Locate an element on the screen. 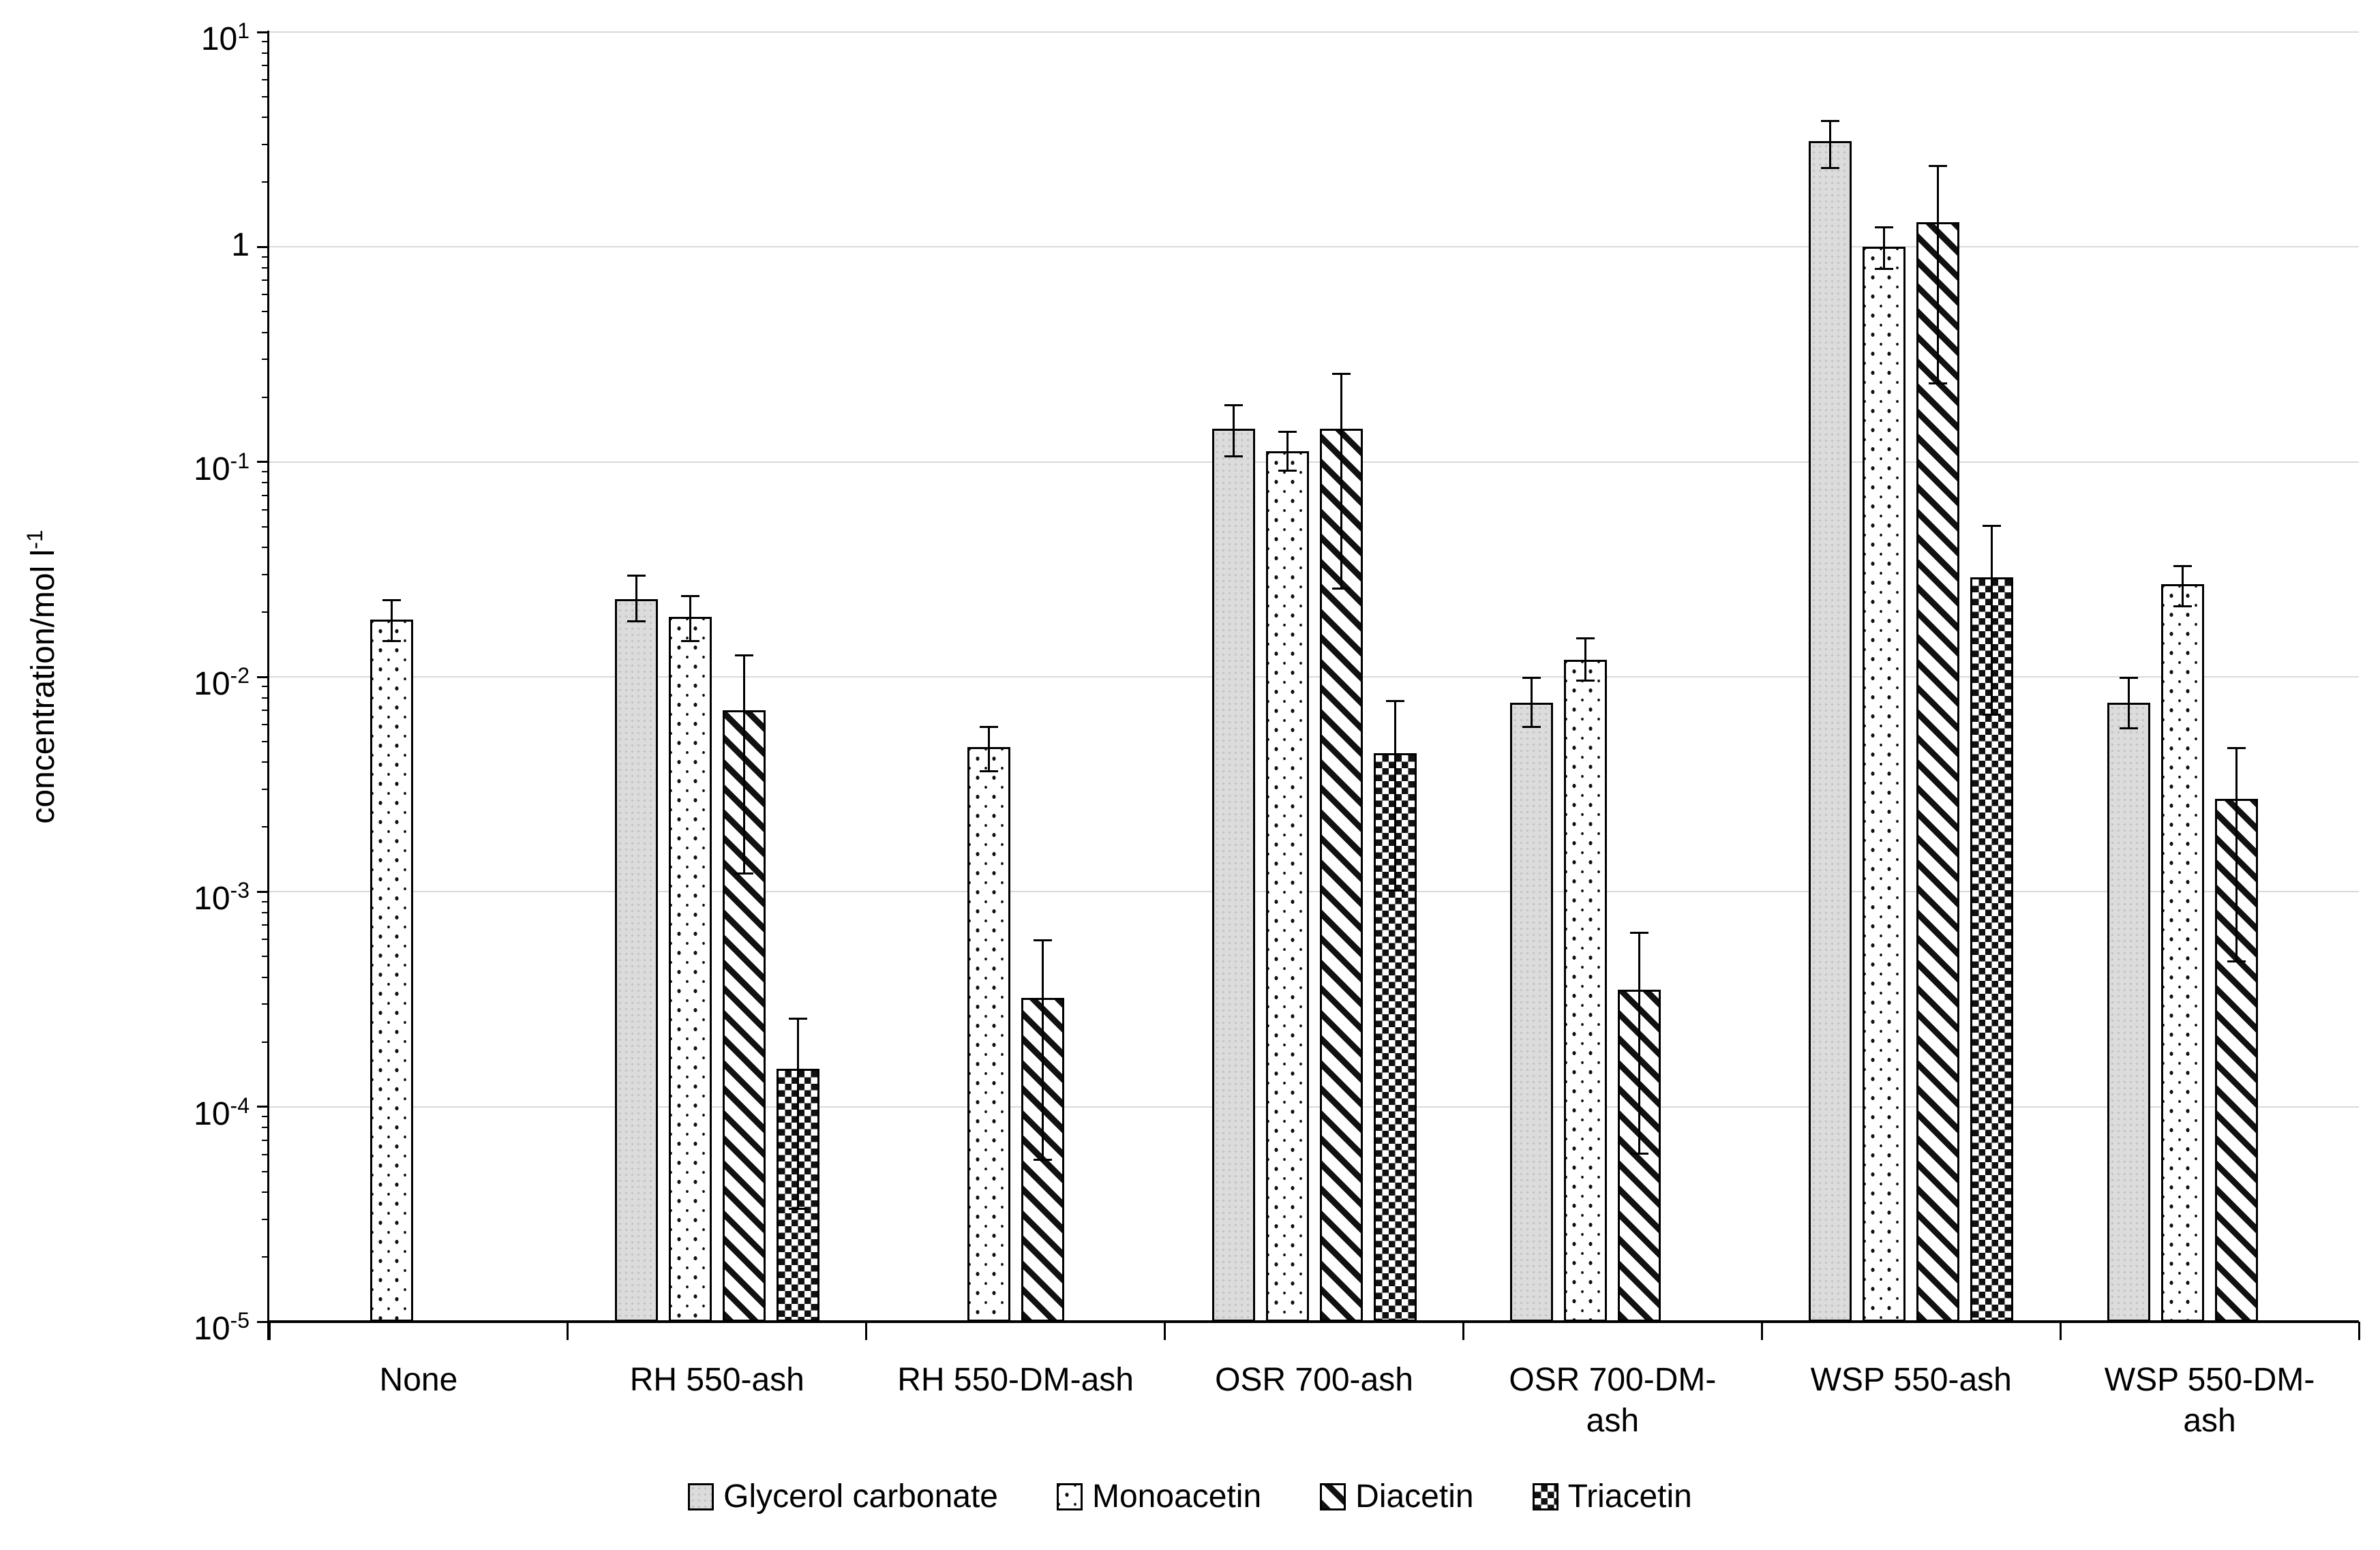 The height and width of the screenshot is (1550, 2380). bar-monoacetin-wsp-550-ash is located at coordinates (1884, 784).